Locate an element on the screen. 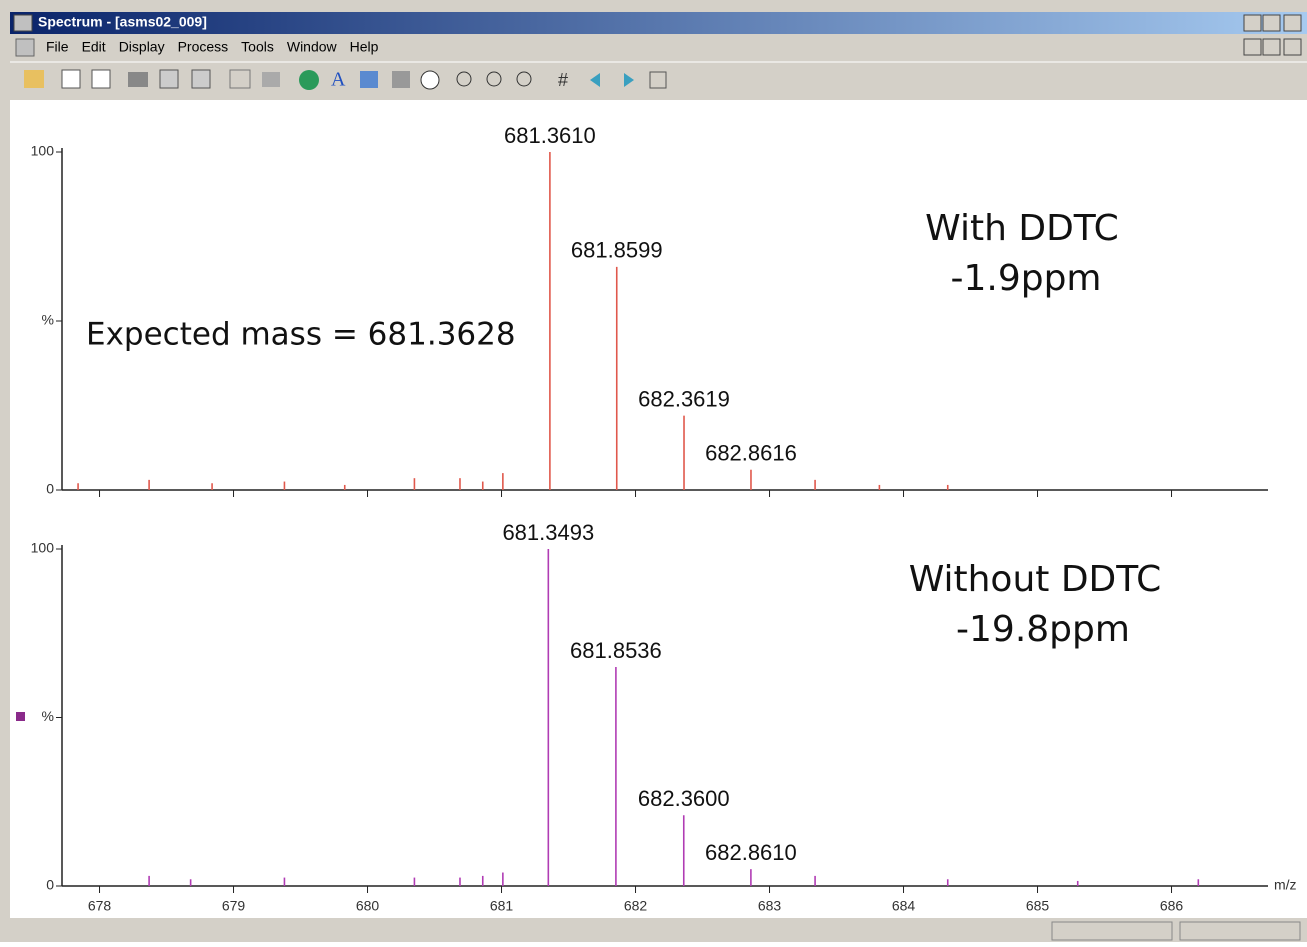  tool-open is located at coordinates (34, 79).